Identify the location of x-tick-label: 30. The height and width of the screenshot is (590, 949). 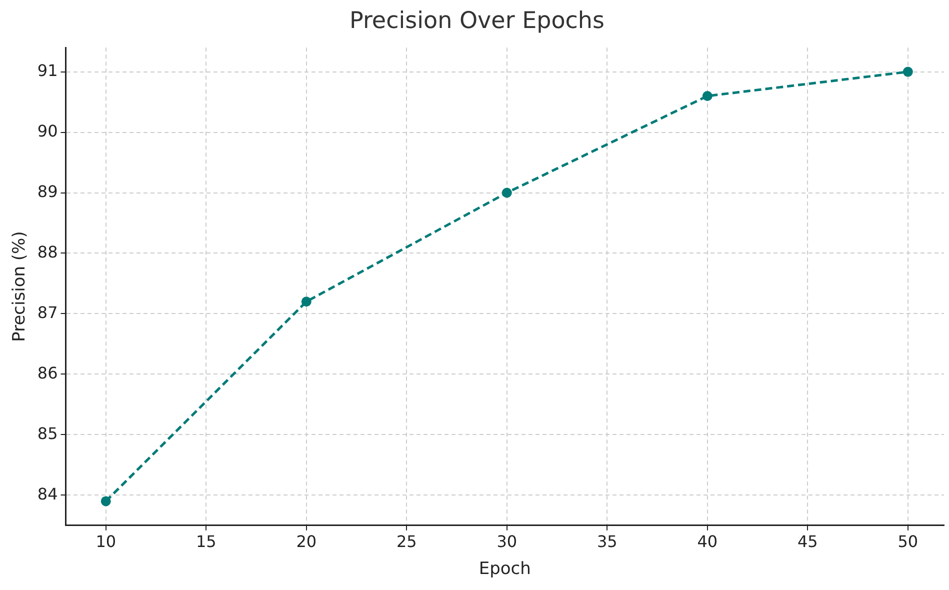
(507, 542).